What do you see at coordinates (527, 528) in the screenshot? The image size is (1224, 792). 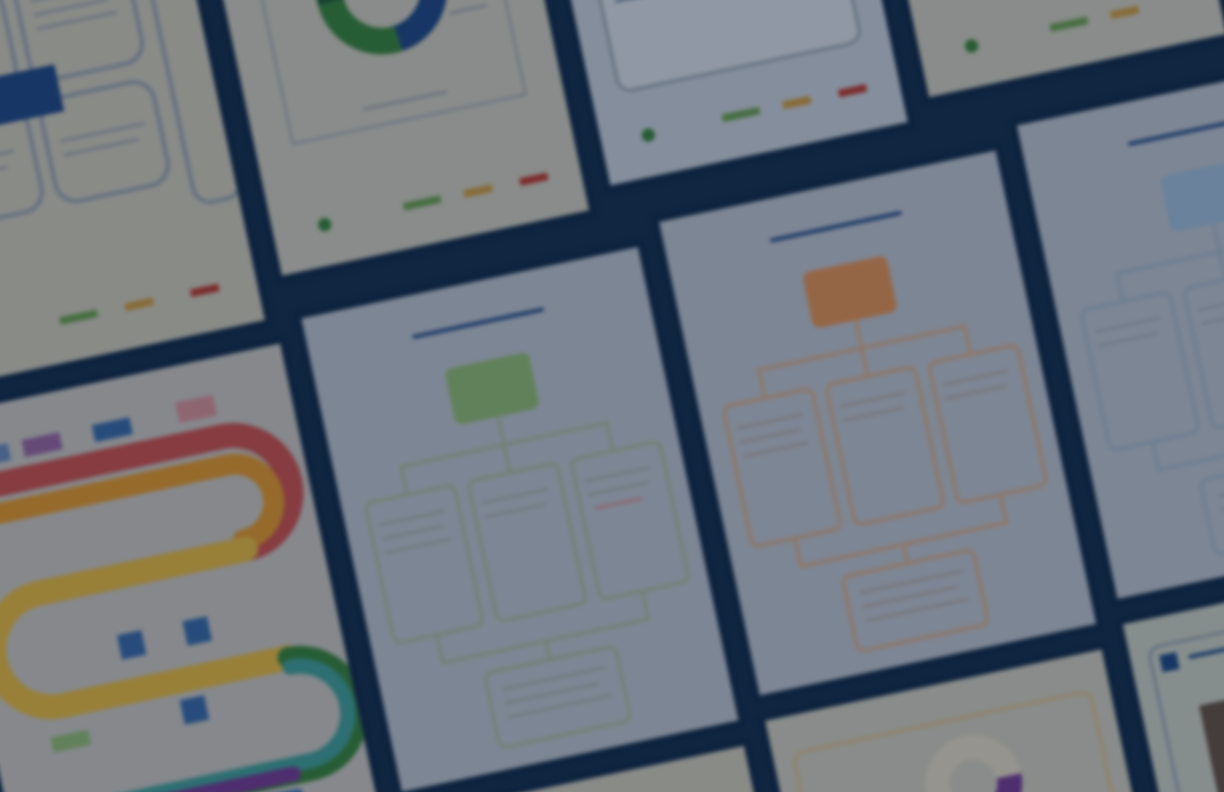 I see `green-flowchart-graphic` at bounding box center [527, 528].